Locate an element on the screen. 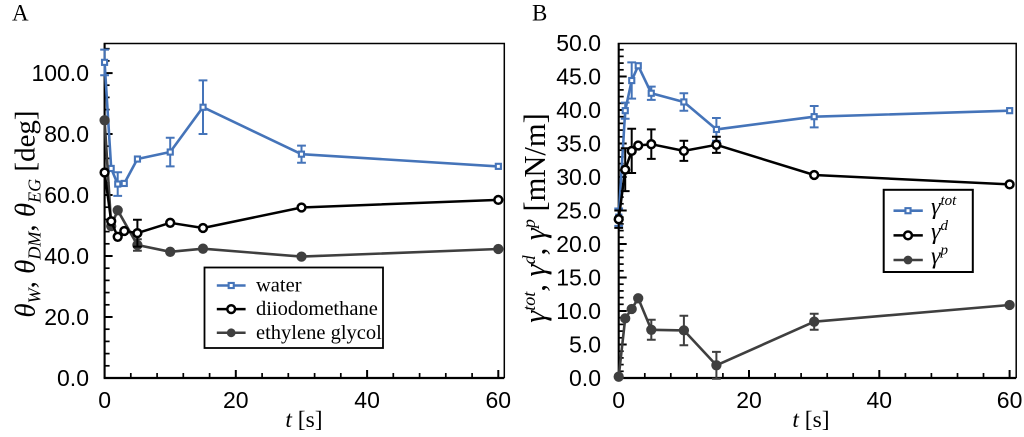 The width and height of the screenshot is (1024, 437). svg-text: 35.0 is located at coordinates (578, 144).